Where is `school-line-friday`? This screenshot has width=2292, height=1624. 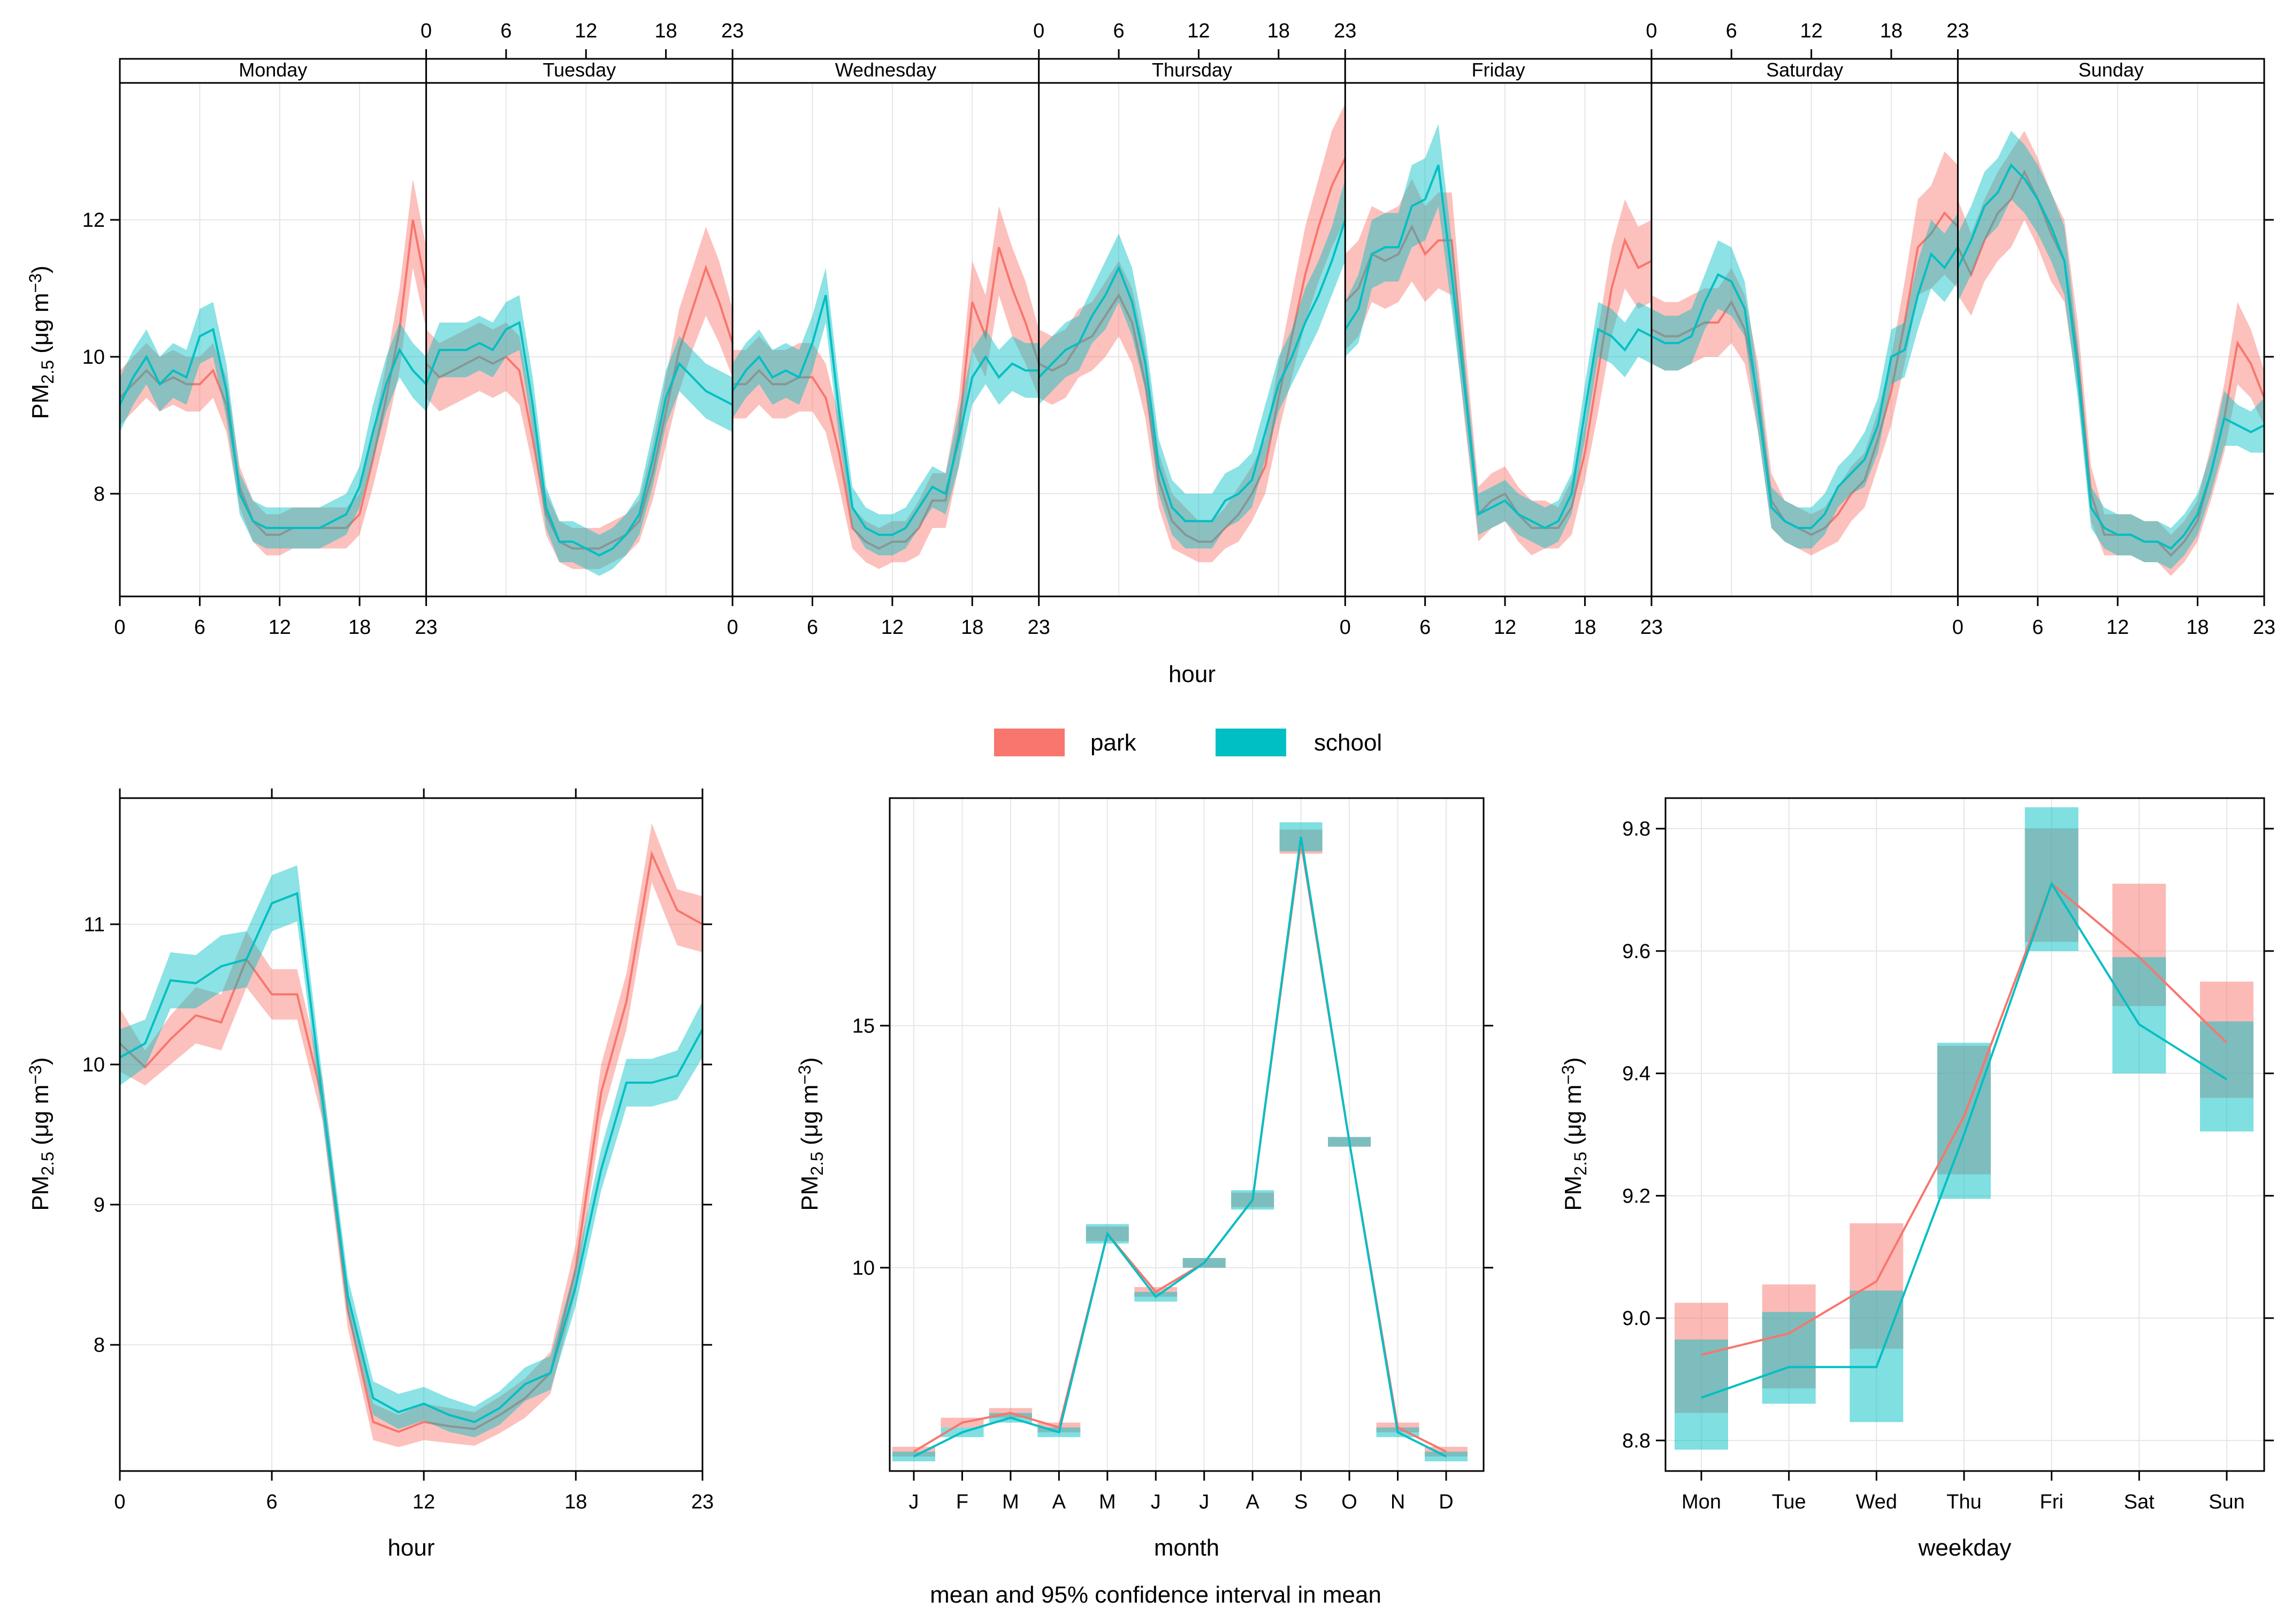 school-line-friday is located at coordinates (1498, 347).